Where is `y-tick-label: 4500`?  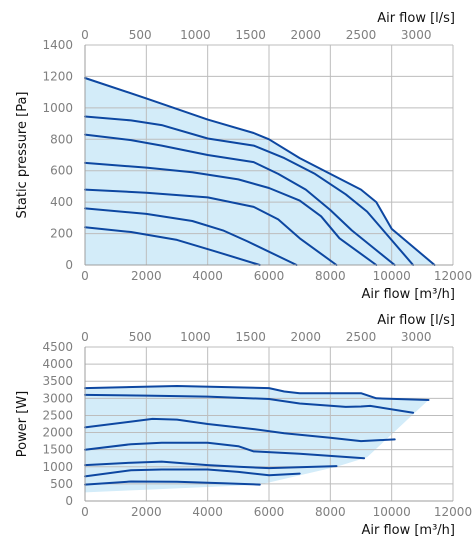
y-tick-label: 4500 is located at coordinates (57, 347).